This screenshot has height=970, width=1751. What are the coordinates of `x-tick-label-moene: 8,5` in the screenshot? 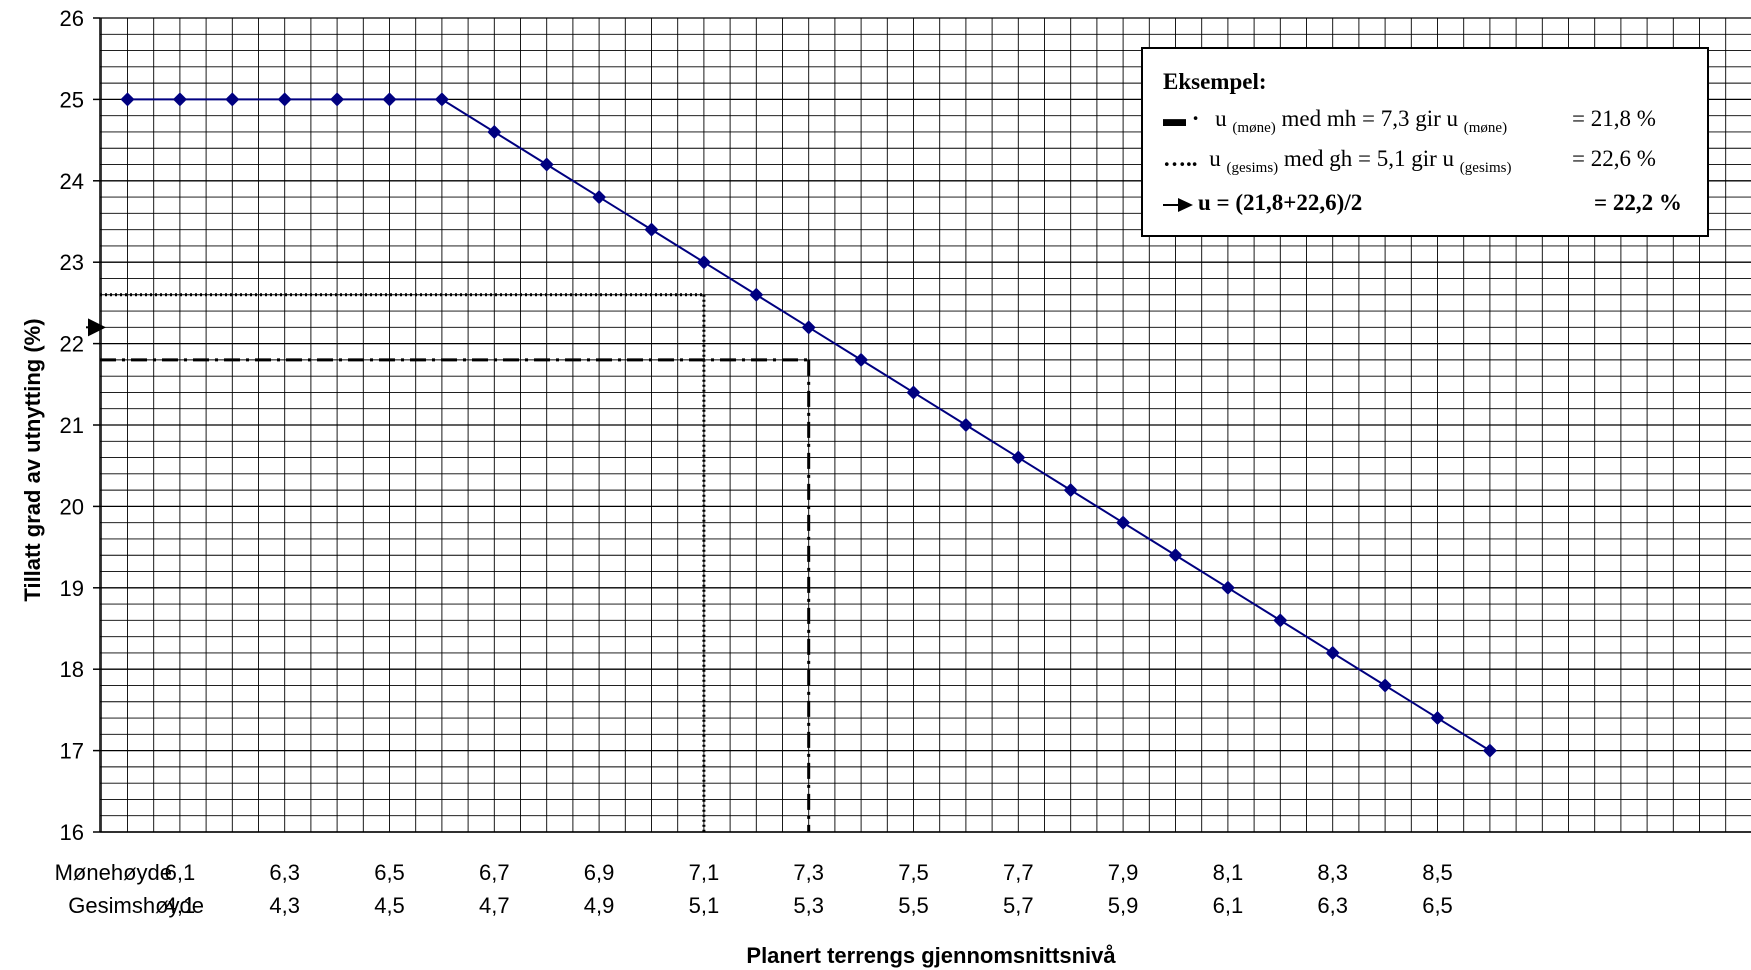 It's located at (1437, 872).